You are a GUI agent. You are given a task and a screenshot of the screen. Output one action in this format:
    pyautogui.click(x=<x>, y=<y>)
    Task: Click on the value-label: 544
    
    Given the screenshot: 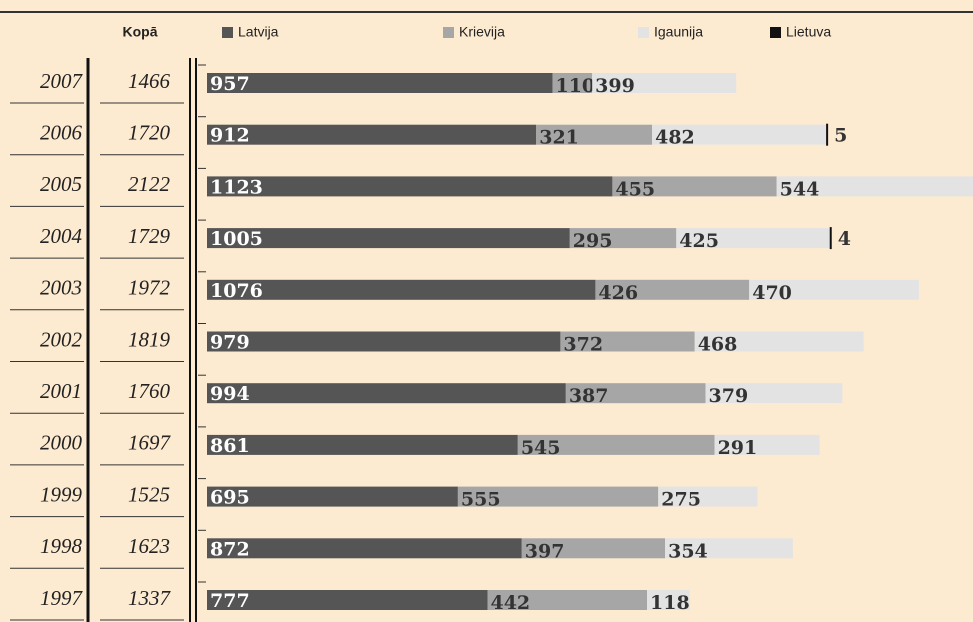 What is the action you would take?
    pyautogui.click(x=800, y=189)
    